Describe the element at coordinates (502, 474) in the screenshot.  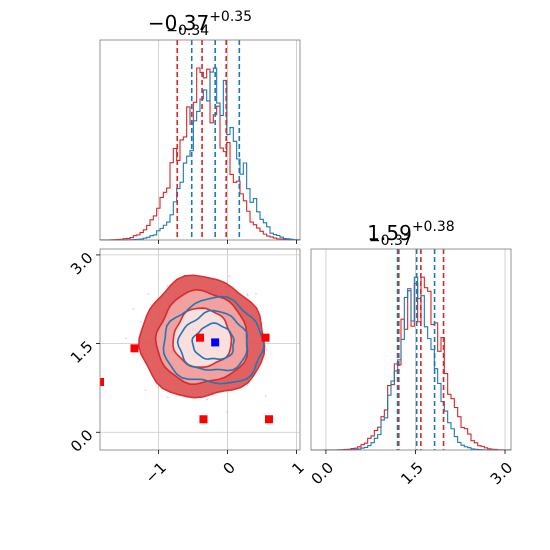
I see `x-tick-label: 3.0` at that location.